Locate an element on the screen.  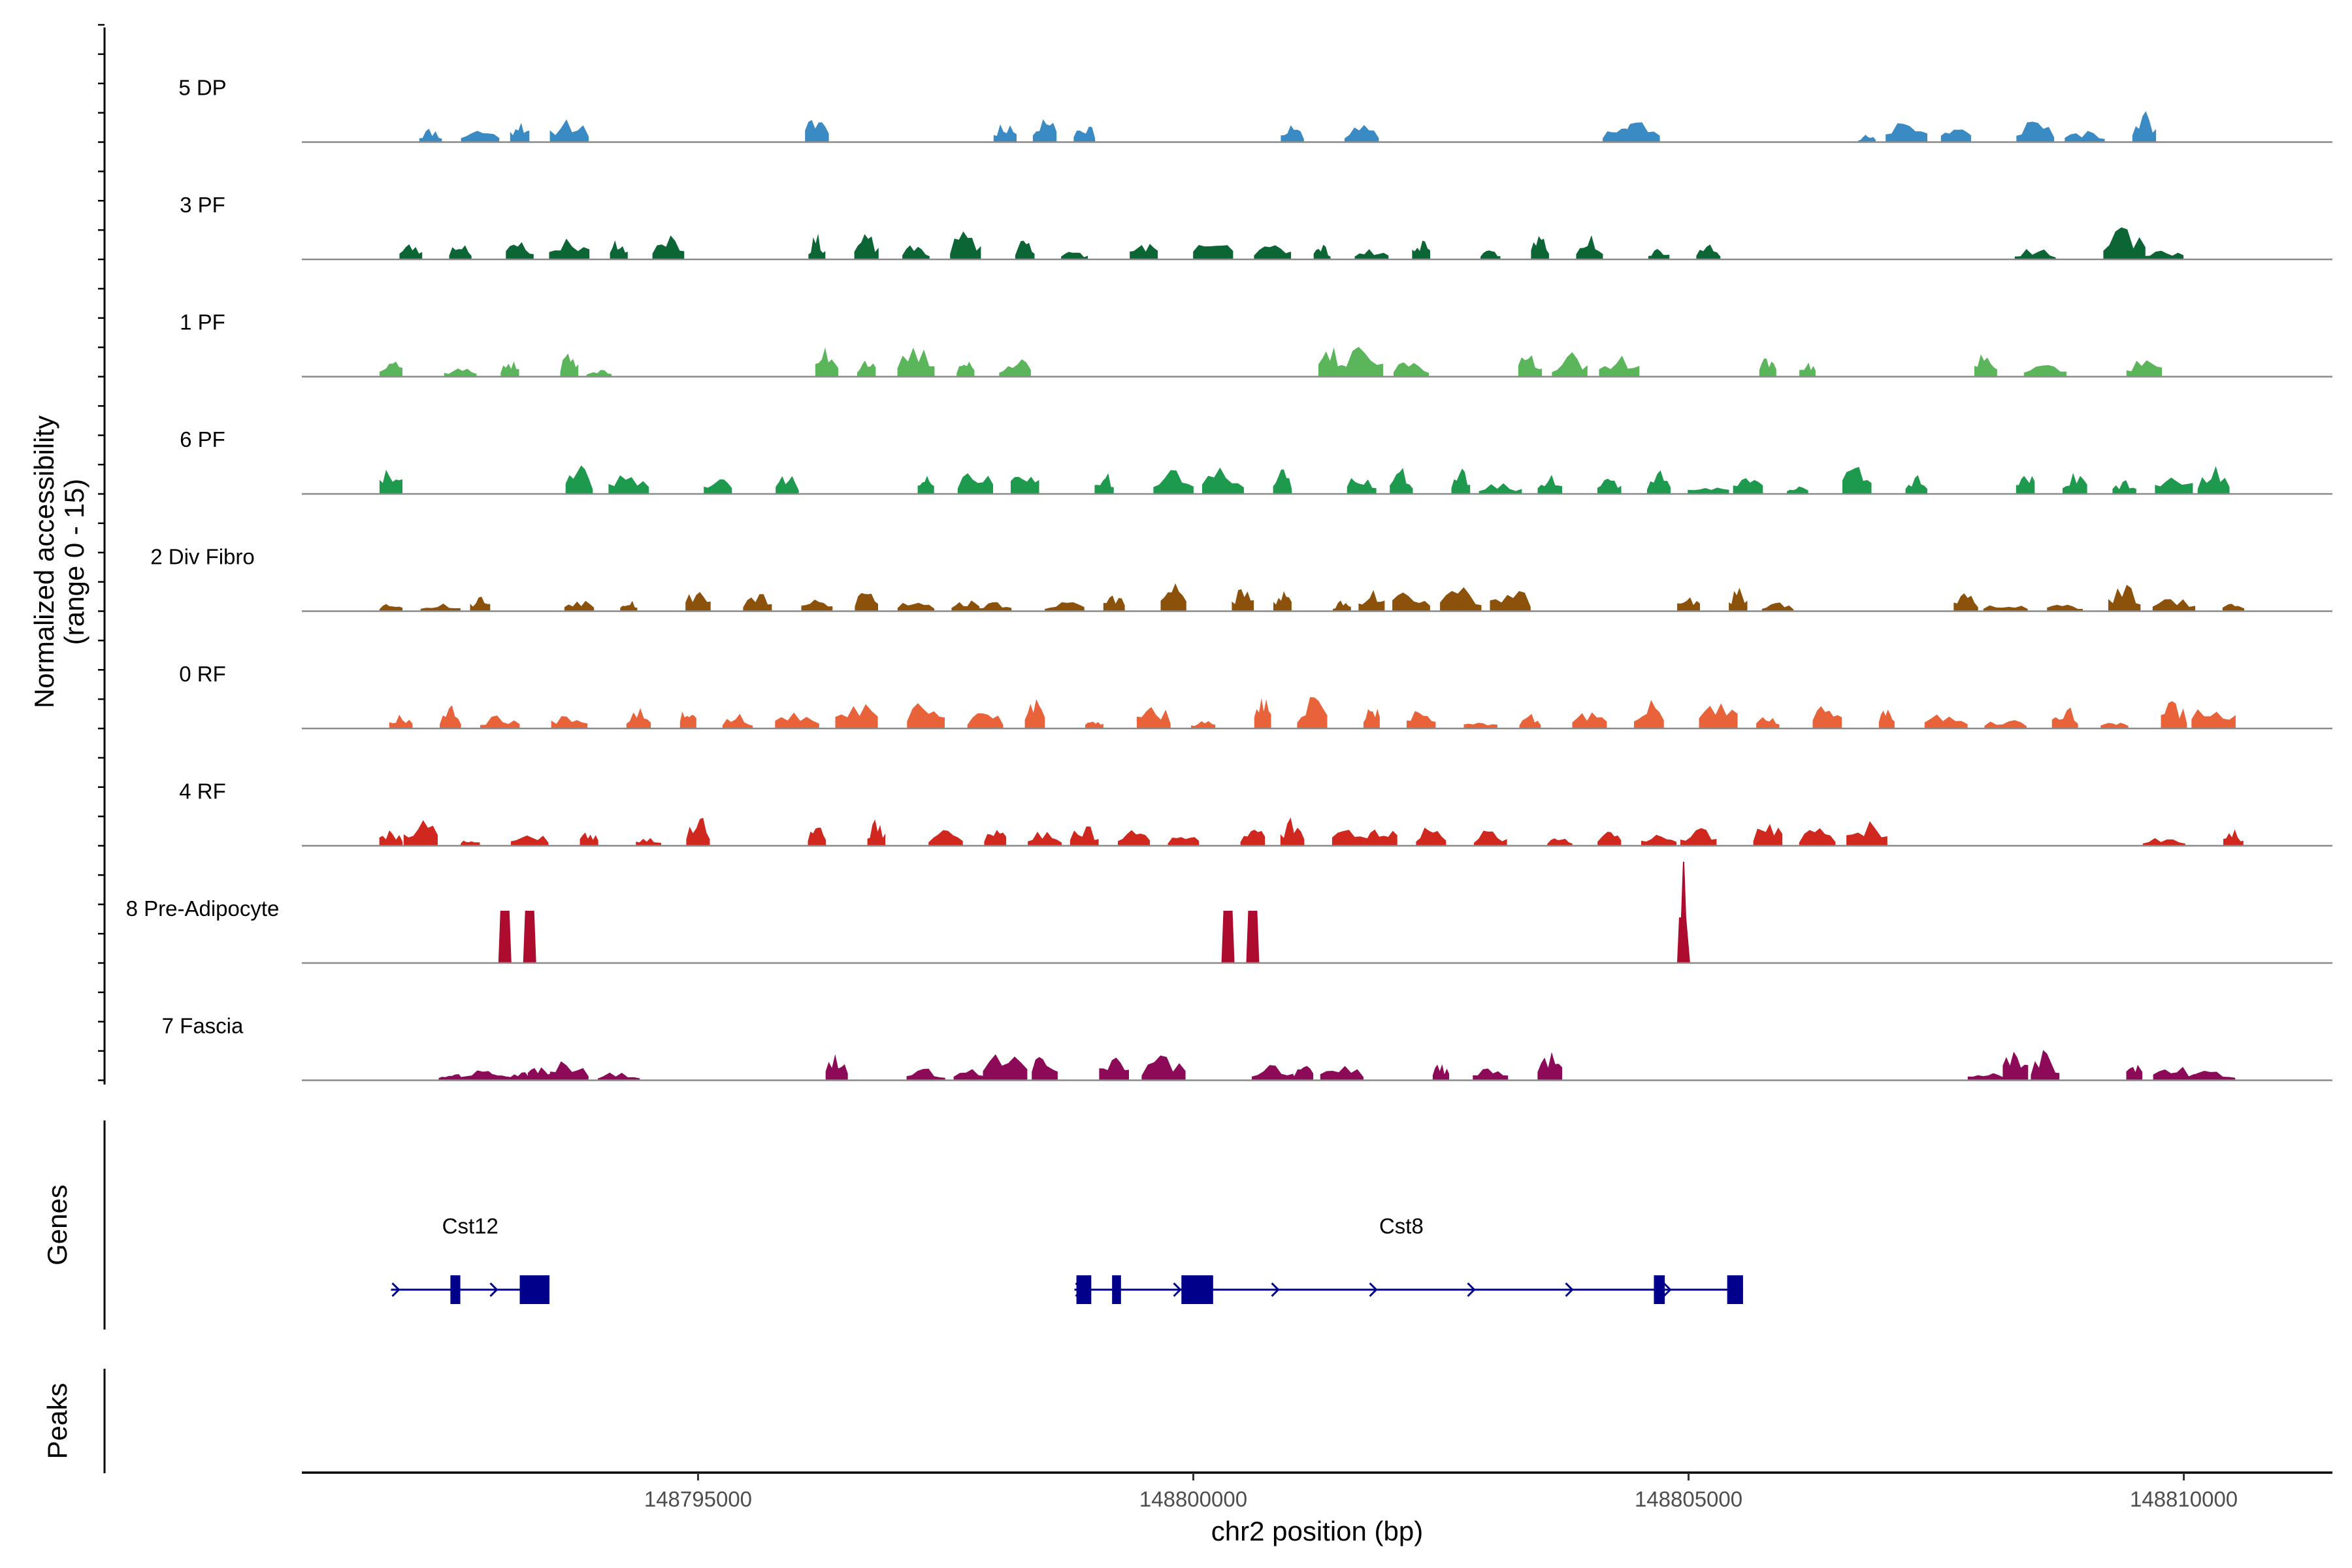
peaks-label: Peaks is located at coordinates (57, 1421).